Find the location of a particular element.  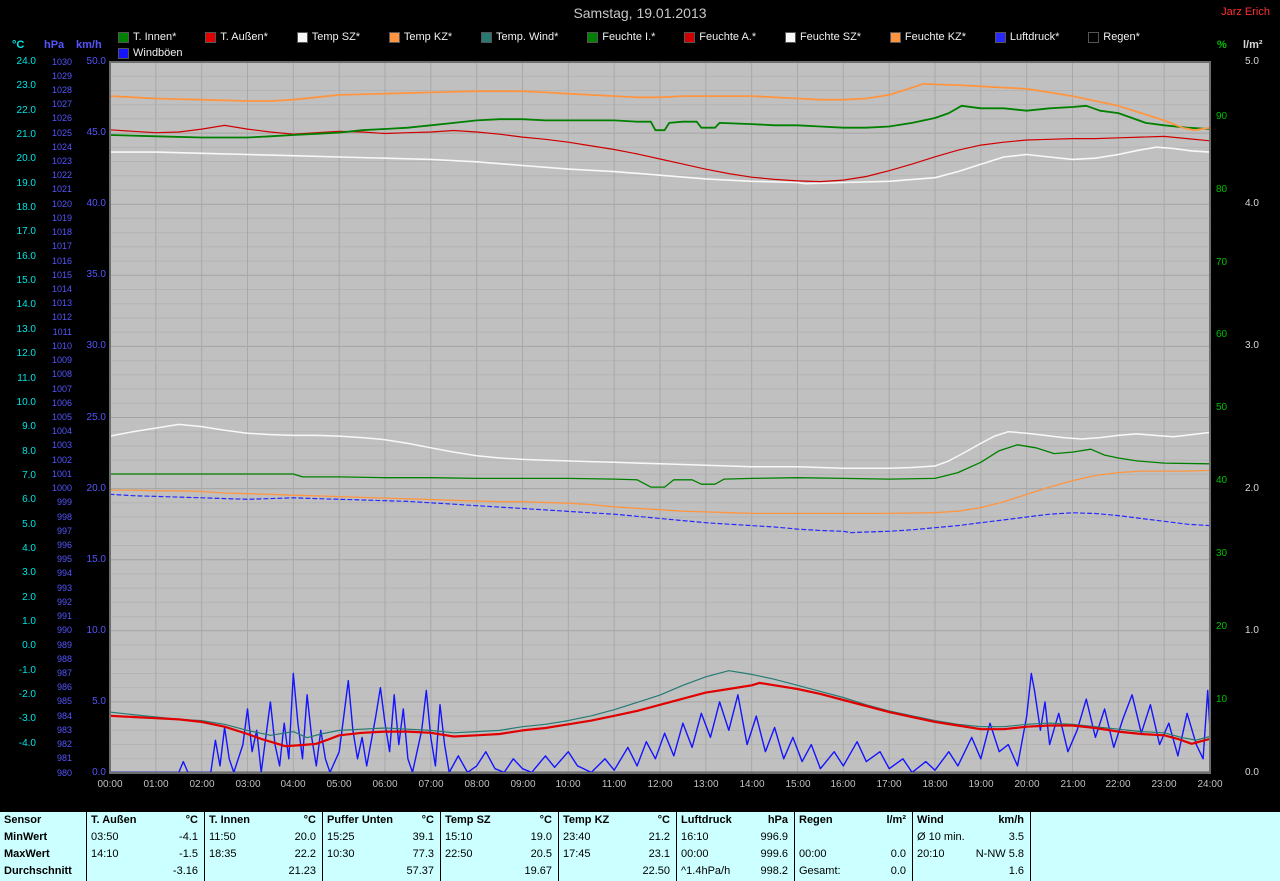

tick-degC: 24.0 is located at coordinates (26, 61).